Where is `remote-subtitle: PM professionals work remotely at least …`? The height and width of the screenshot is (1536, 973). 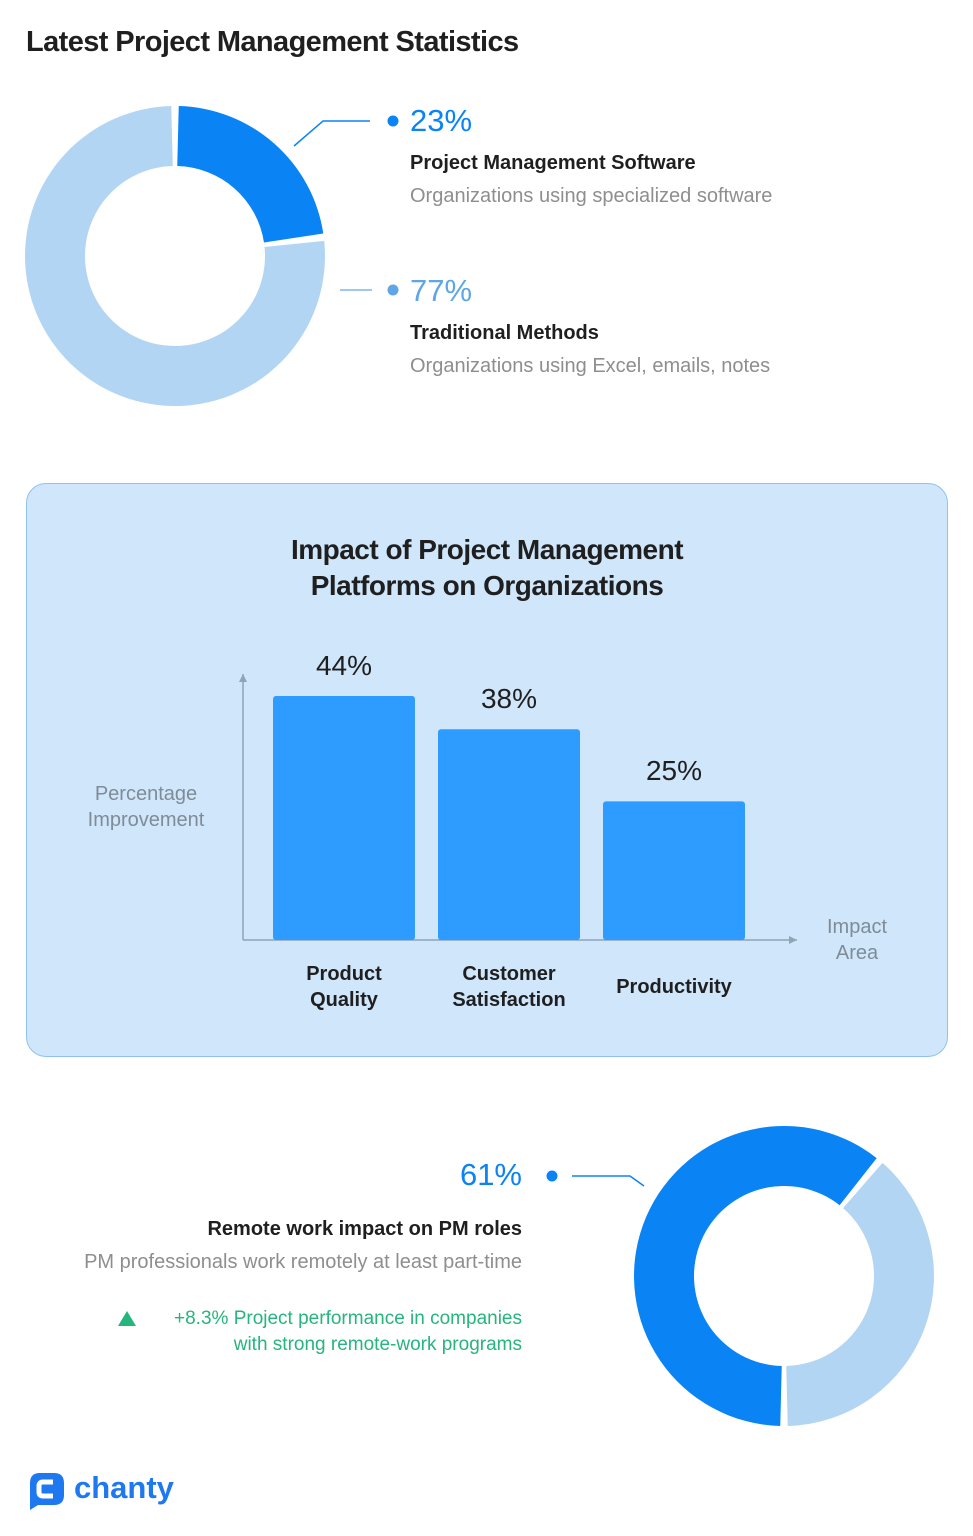 remote-subtitle: PM professionals work remotely at least … is located at coordinates (303, 1262).